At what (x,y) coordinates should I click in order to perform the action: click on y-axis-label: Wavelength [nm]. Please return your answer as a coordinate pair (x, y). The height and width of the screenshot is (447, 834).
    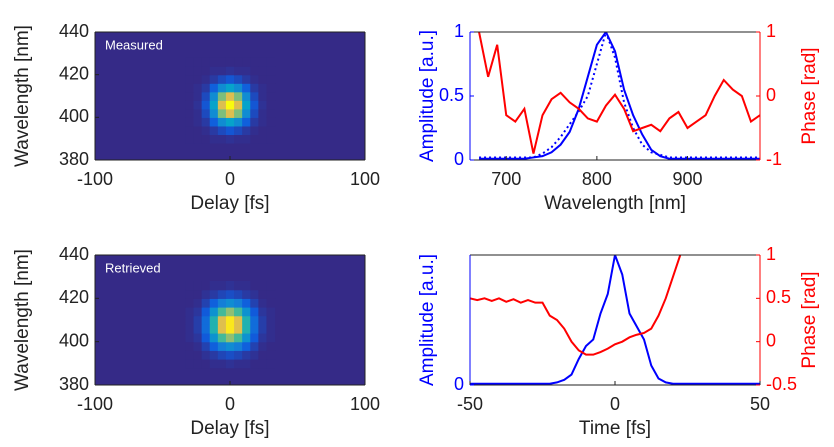
    Looking at the image, I should click on (22, 96).